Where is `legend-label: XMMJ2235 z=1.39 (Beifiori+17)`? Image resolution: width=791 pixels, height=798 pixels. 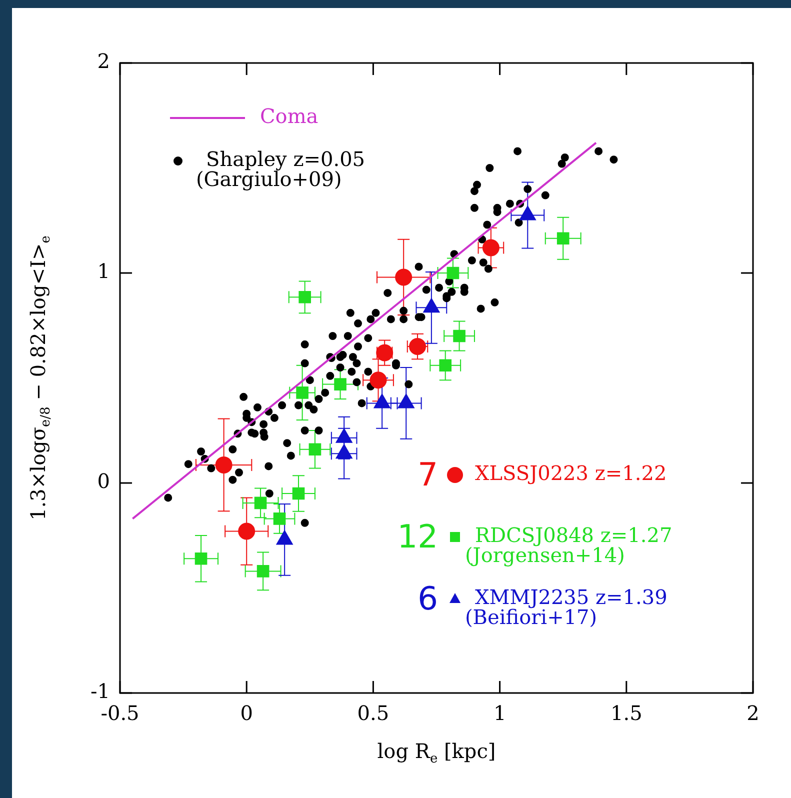
legend-label: XMMJ2235 z=1.39 (Beifiori+17) is located at coordinates (566, 607).